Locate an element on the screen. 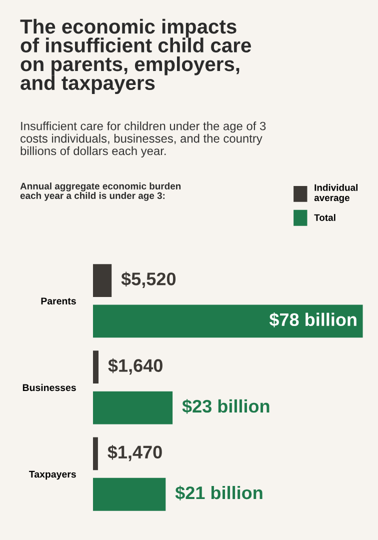 The image size is (378, 540). y-tick-label: Parents is located at coordinates (58, 301).